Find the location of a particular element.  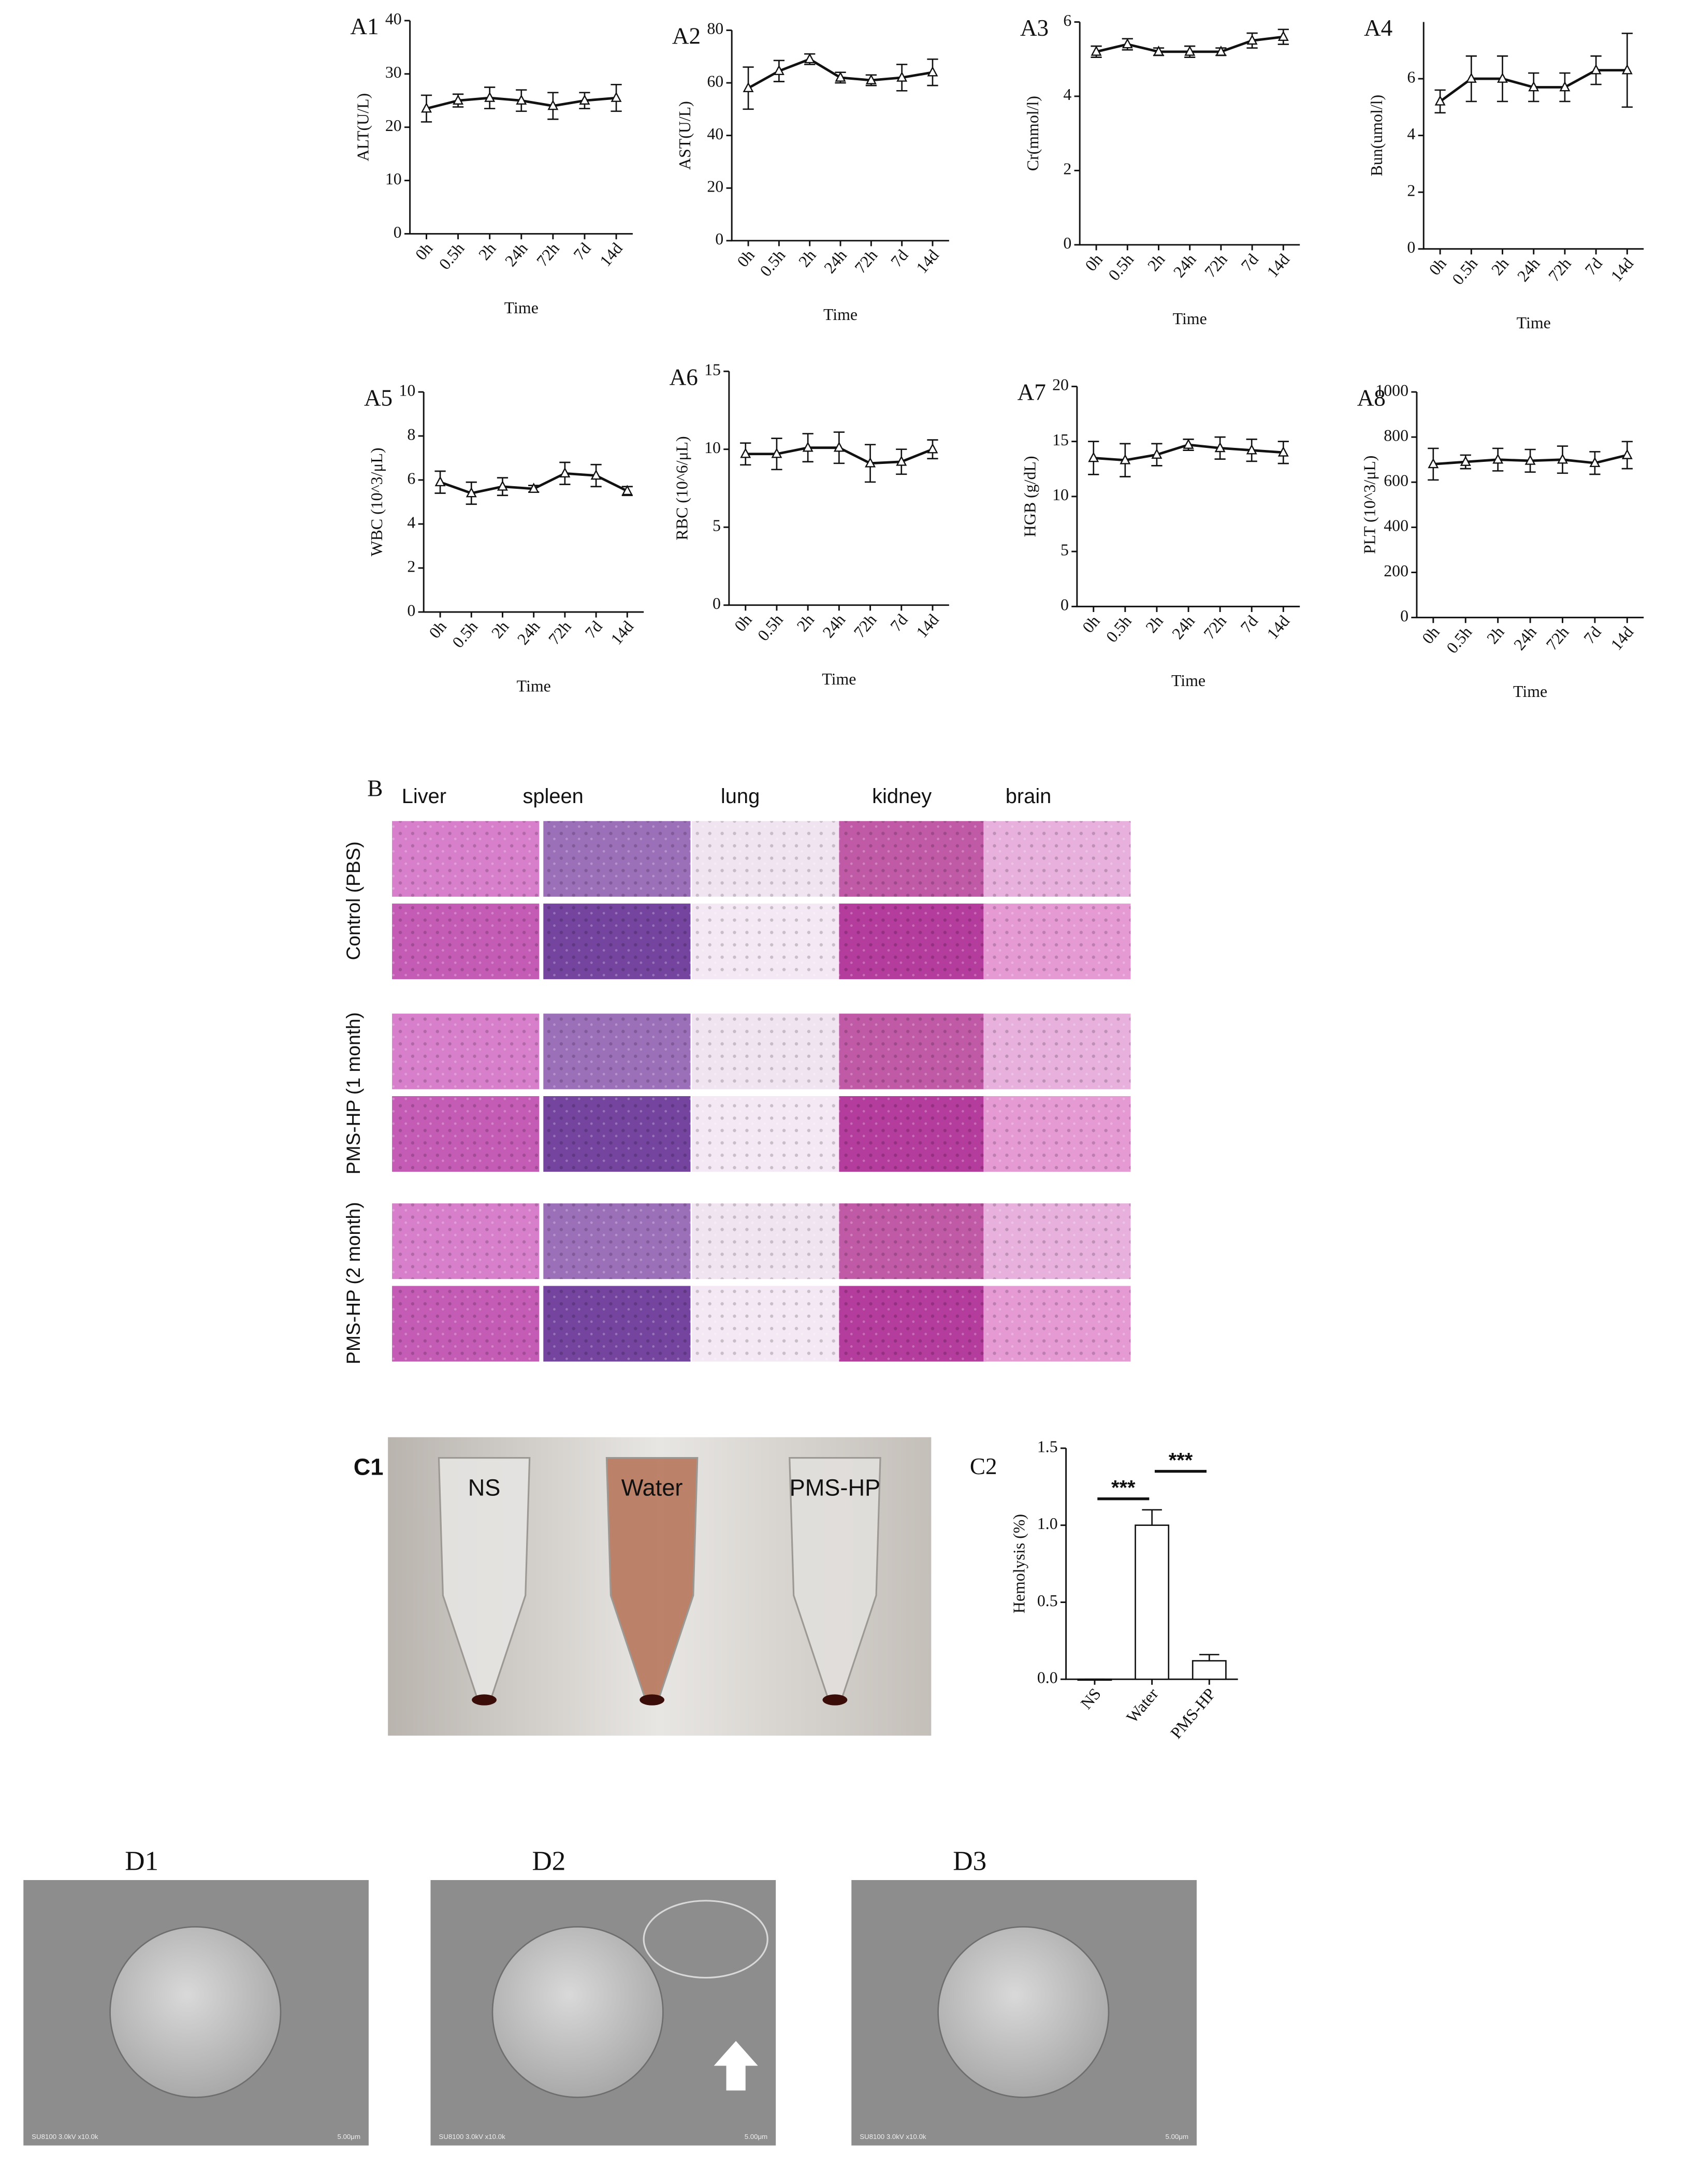

y-axis-label: ALT(U/L) is located at coordinates (363, 128).